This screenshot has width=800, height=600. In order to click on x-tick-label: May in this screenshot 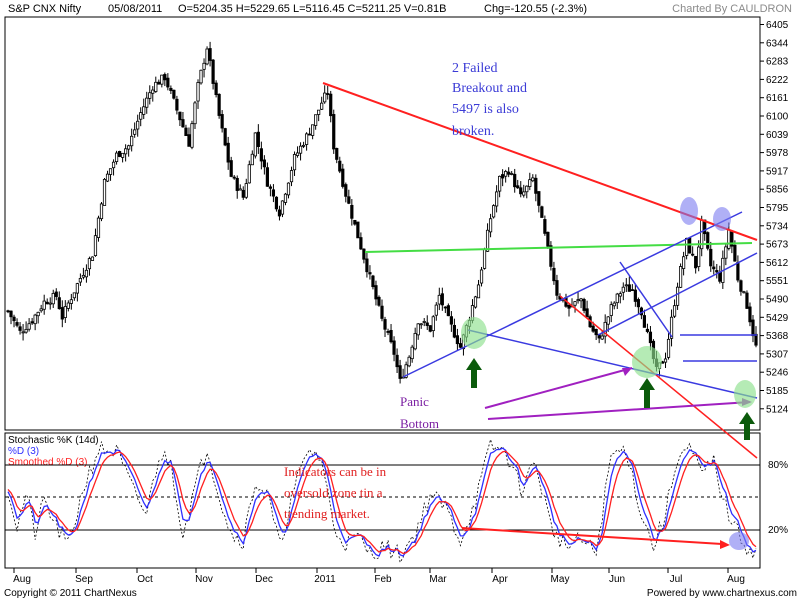, I will do `click(560, 579)`.